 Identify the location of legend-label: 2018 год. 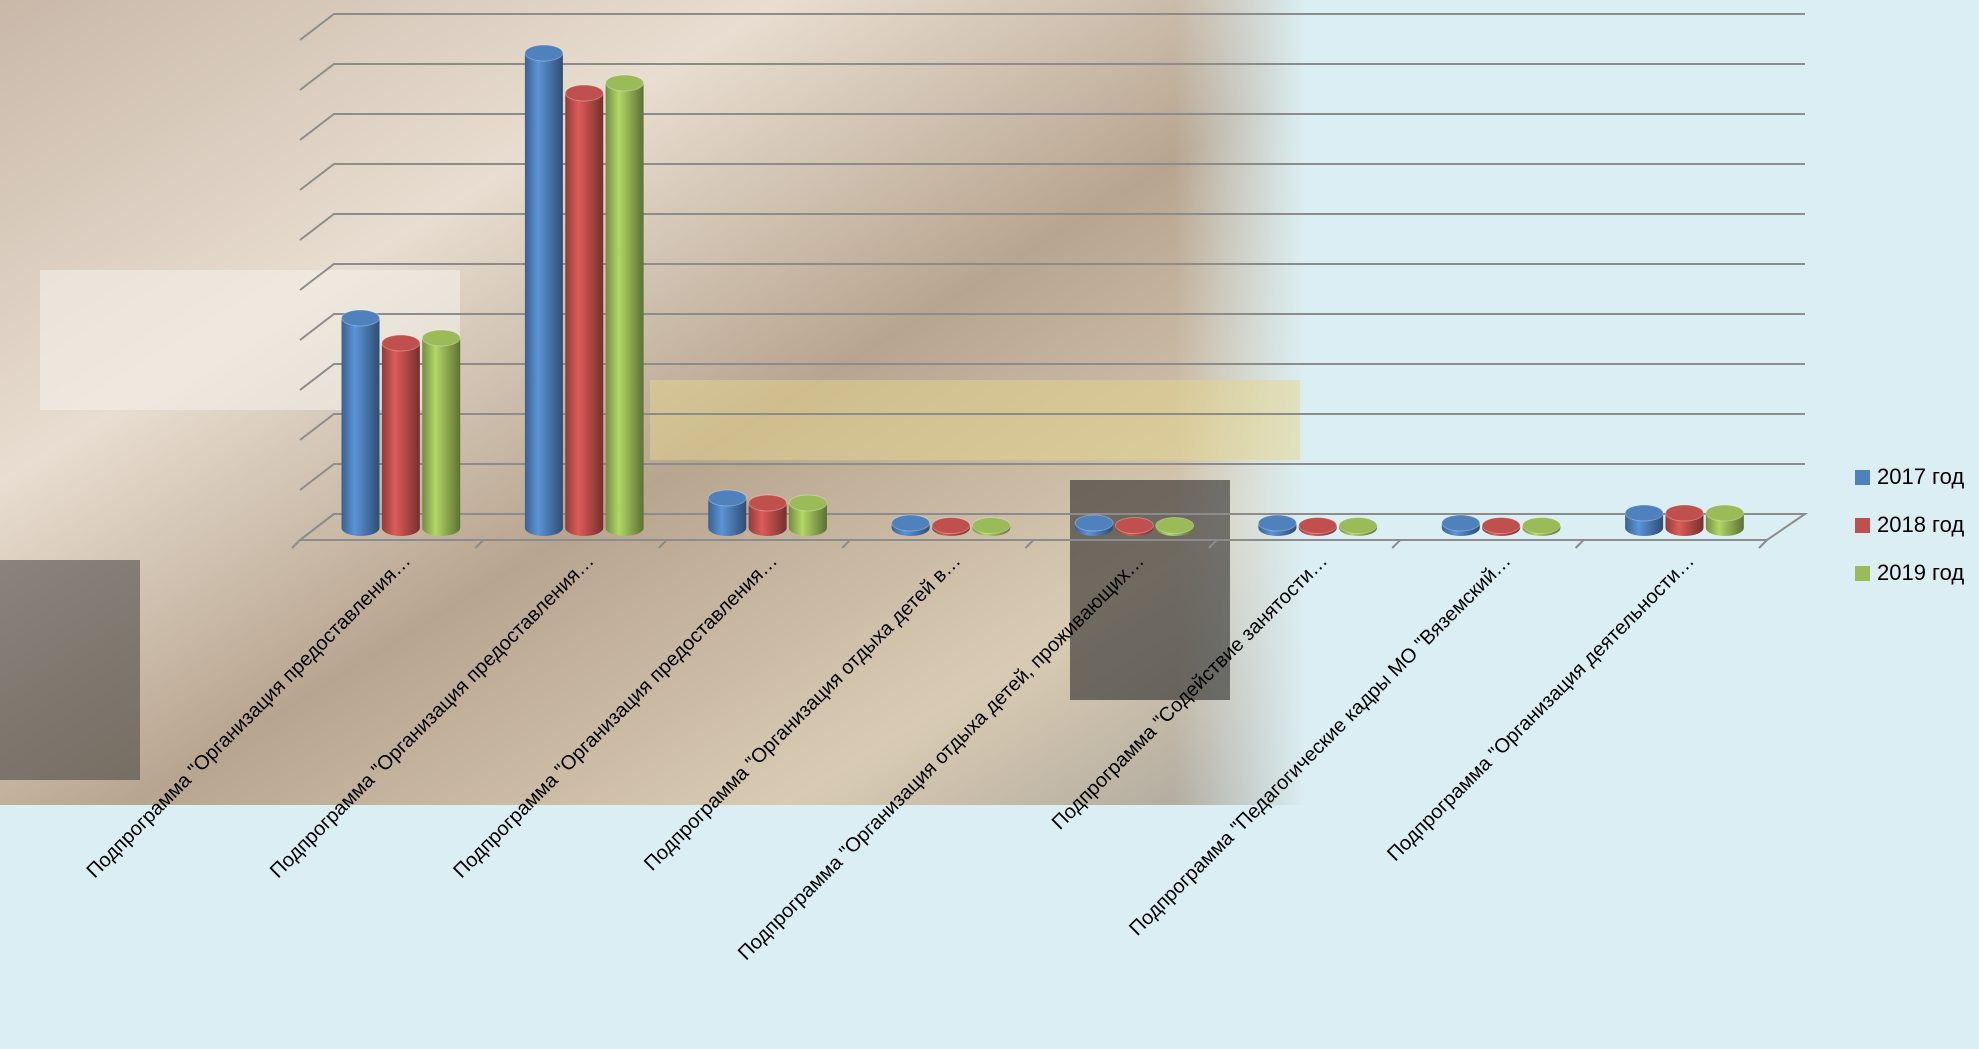
(1920, 524).